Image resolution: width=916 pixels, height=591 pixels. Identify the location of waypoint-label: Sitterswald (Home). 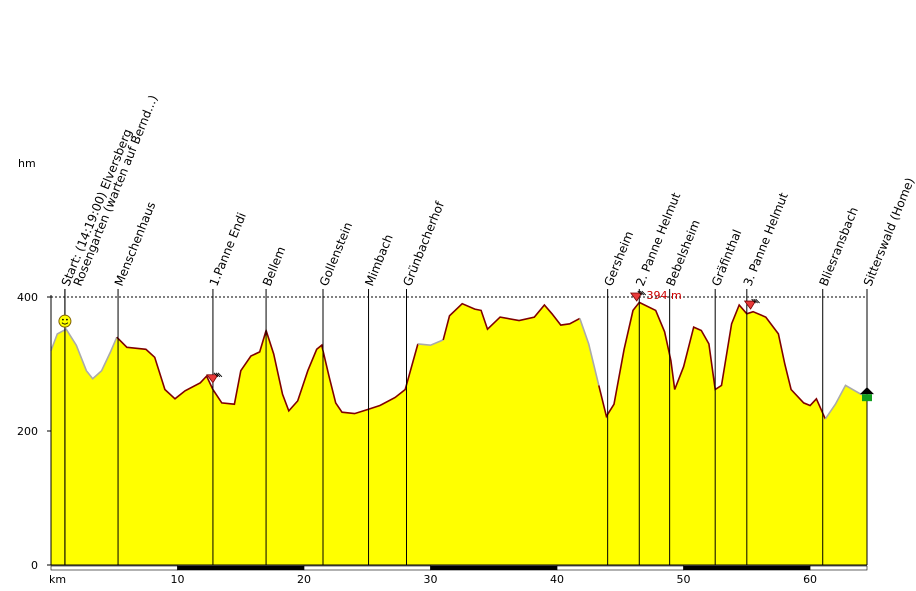
(888, 232).